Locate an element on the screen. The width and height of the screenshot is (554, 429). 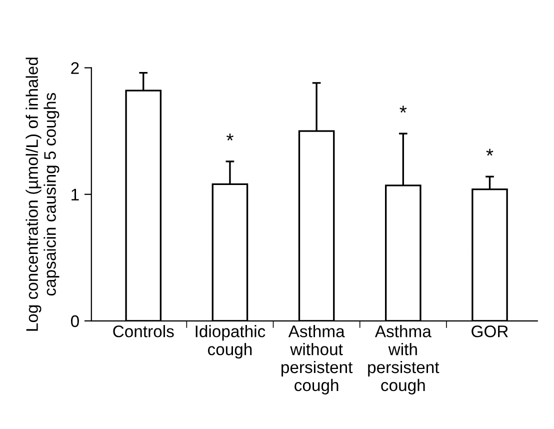
y-tick-label: 2 is located at coordinates (75, 68).